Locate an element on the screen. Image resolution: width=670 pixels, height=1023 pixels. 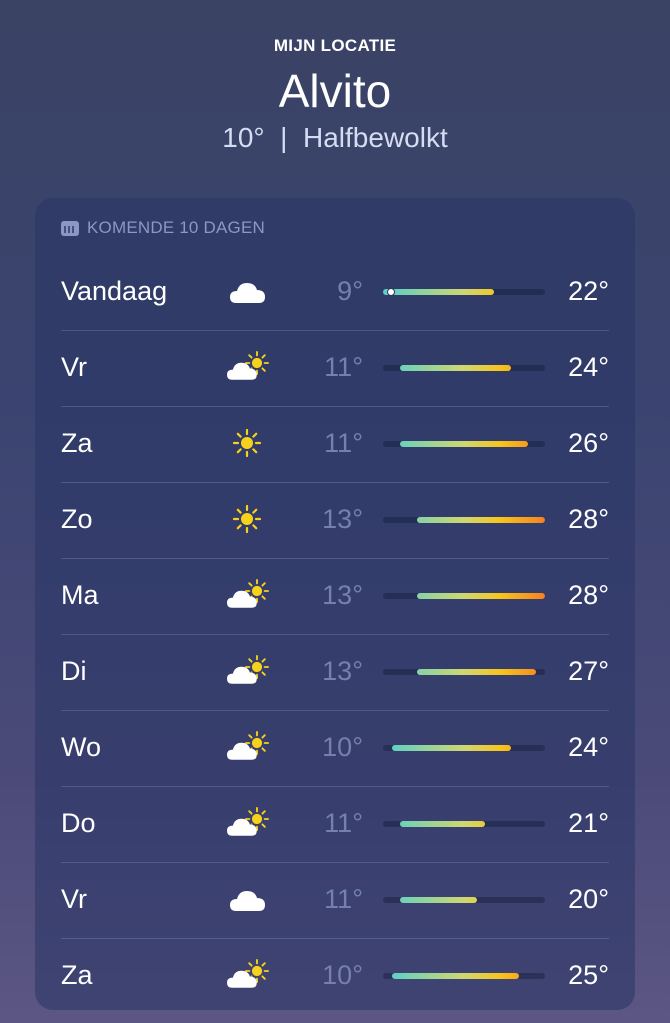
current-conditions: 10° | Halfbewolkt is located at coordinates (335, 138).